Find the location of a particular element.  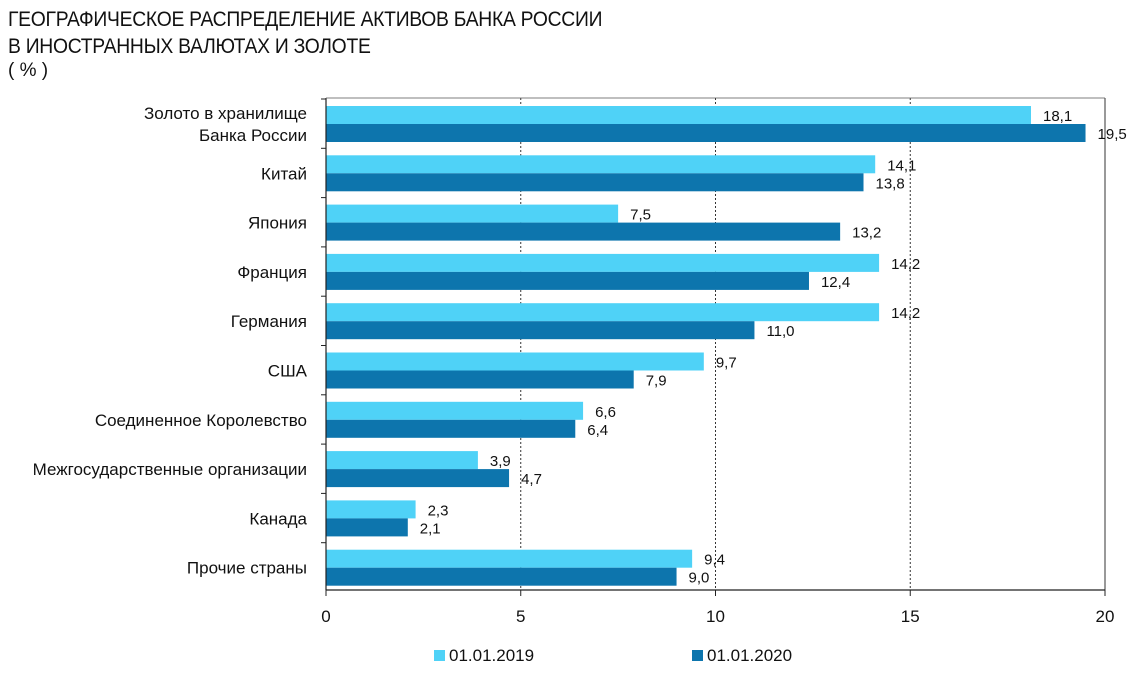

x-tick-label-20: 20 is located at coordinates (1105, 616).